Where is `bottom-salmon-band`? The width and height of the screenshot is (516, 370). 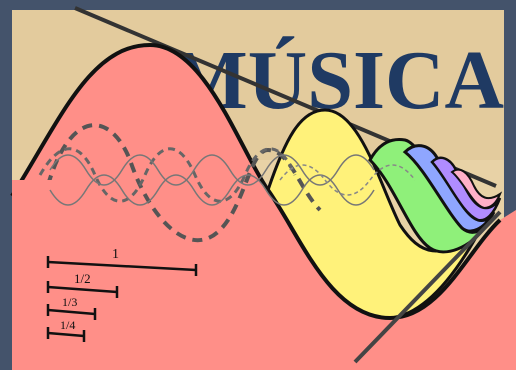
bottom-salmon-band is located at coordinates (258, 356).